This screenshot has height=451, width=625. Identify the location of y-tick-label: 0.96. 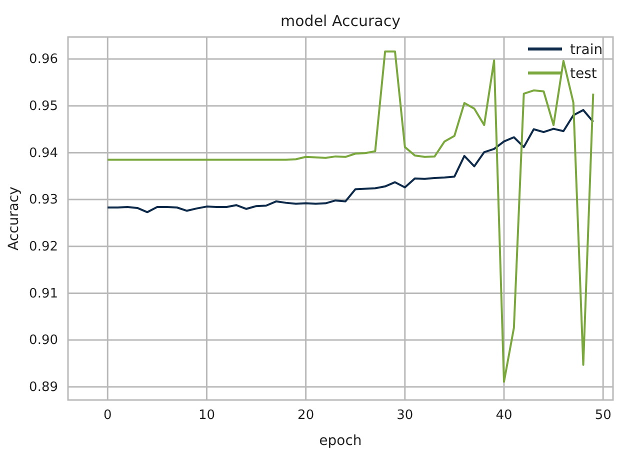
(43, 60).